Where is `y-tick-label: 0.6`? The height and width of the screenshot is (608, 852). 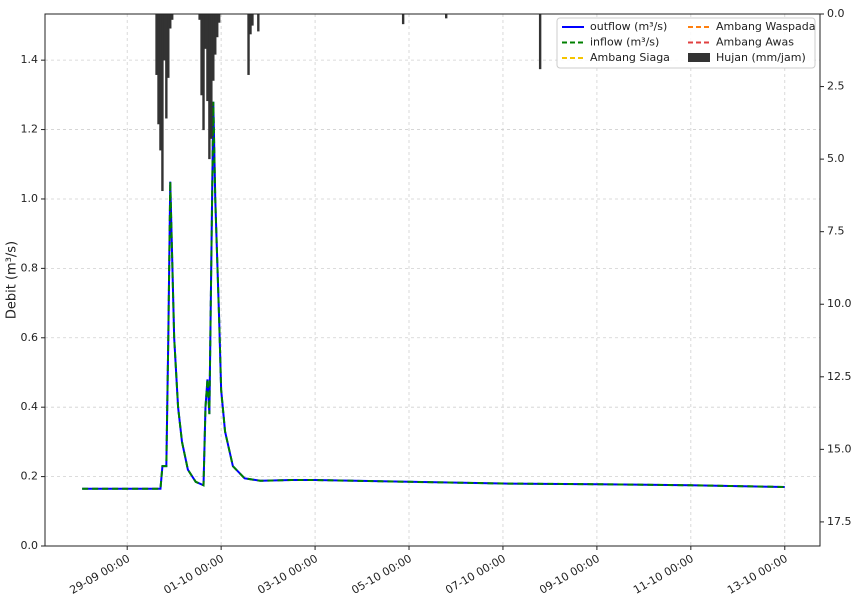
y-tick-label: 0.6 is located at coordinates (30, 337).